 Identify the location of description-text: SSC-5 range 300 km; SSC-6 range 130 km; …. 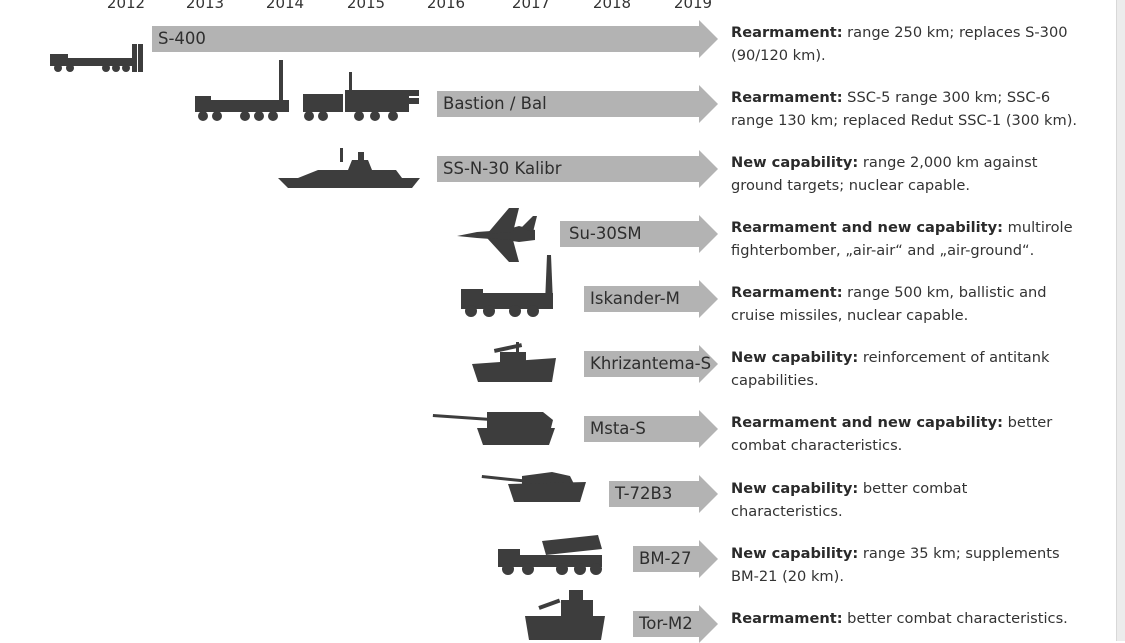
(904, 109).